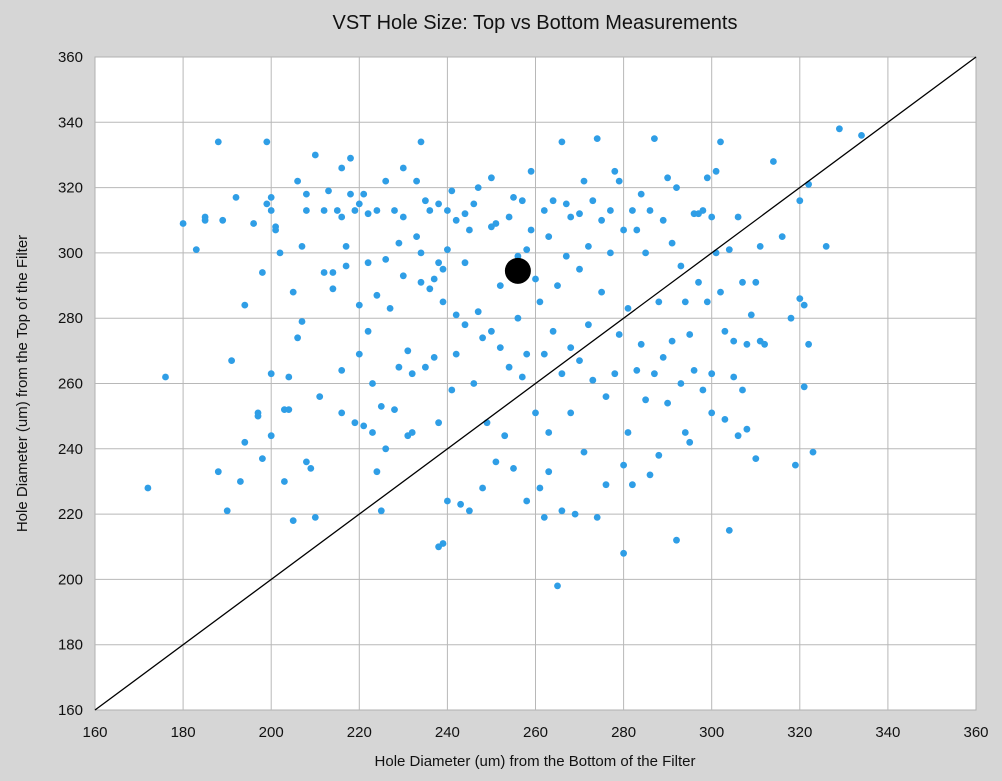 This screenshot has width=1002, height=781. What do you see at coordinates (183, 732) in the screenshot?
I see `x-tick-label: 180` at bounding box center [183, 732].